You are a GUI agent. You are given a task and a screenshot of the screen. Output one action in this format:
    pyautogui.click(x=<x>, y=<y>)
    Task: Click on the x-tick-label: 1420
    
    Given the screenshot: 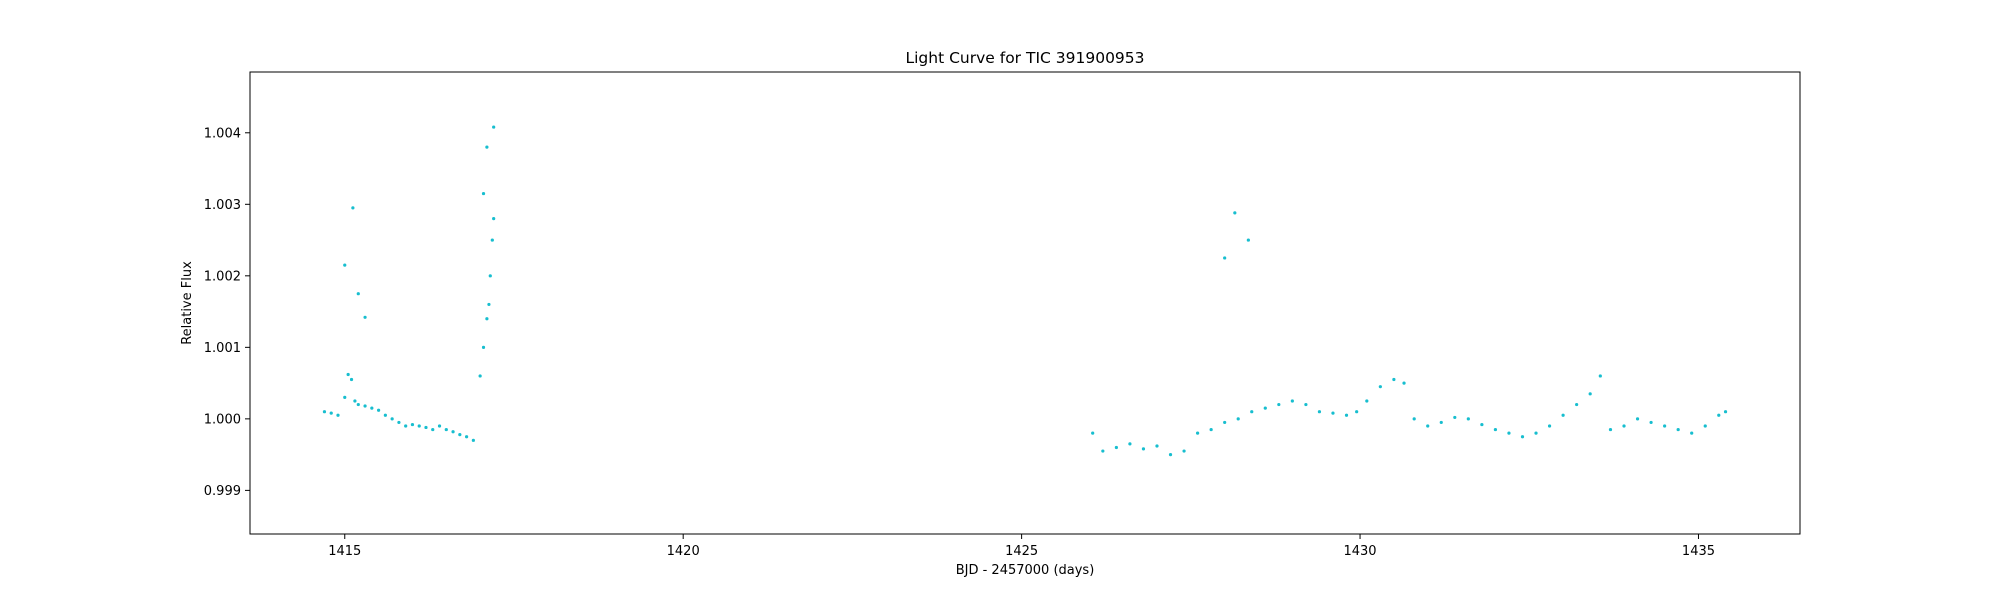 What is the action you would take?
    pyautogui.click(x=683, y=551)
    